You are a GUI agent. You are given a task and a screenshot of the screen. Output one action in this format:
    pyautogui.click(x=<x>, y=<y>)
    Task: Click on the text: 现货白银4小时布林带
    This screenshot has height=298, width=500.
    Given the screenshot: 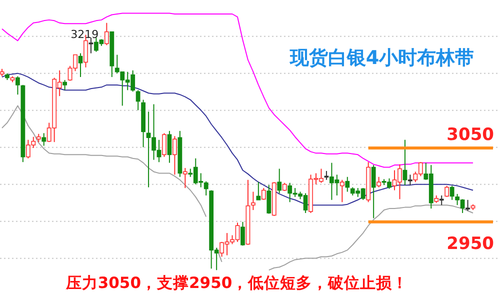 What is the action you would take?
    pyautogui.click(x=381, y=58)
    